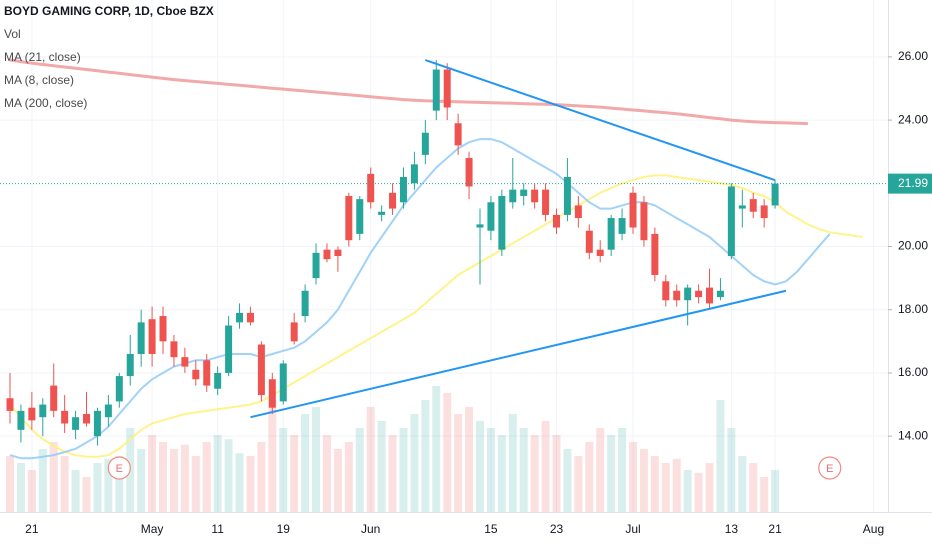  What do you see at coordinates (775, 529) in the screenshot?
I see `x-tick-label: 21` at bounding box center [775, 529].